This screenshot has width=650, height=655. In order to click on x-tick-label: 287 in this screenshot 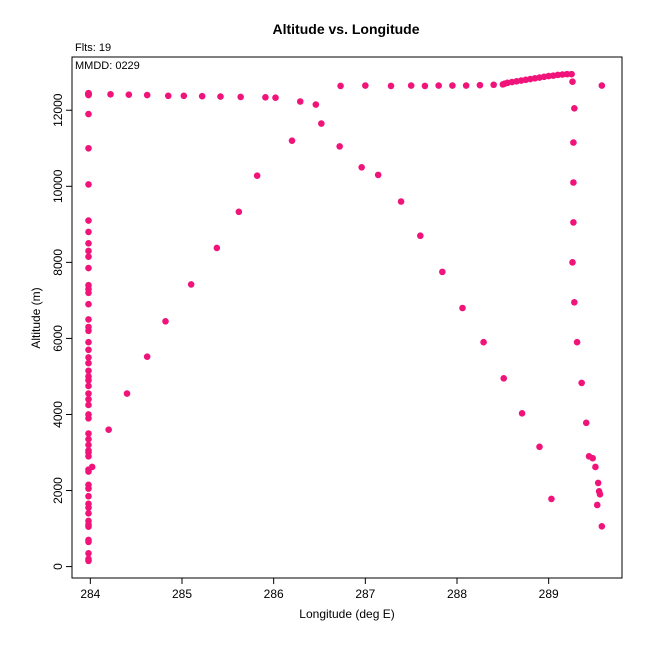, I will do `click(365, 594)`.